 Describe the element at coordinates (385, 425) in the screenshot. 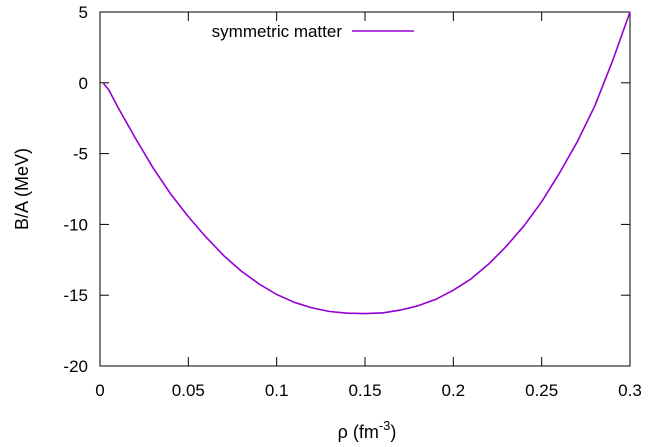

I see `x-axis-title-superscript: -3` at that location.